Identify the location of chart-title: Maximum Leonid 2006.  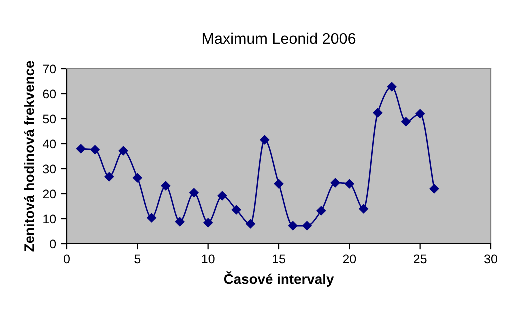
(279, 38).